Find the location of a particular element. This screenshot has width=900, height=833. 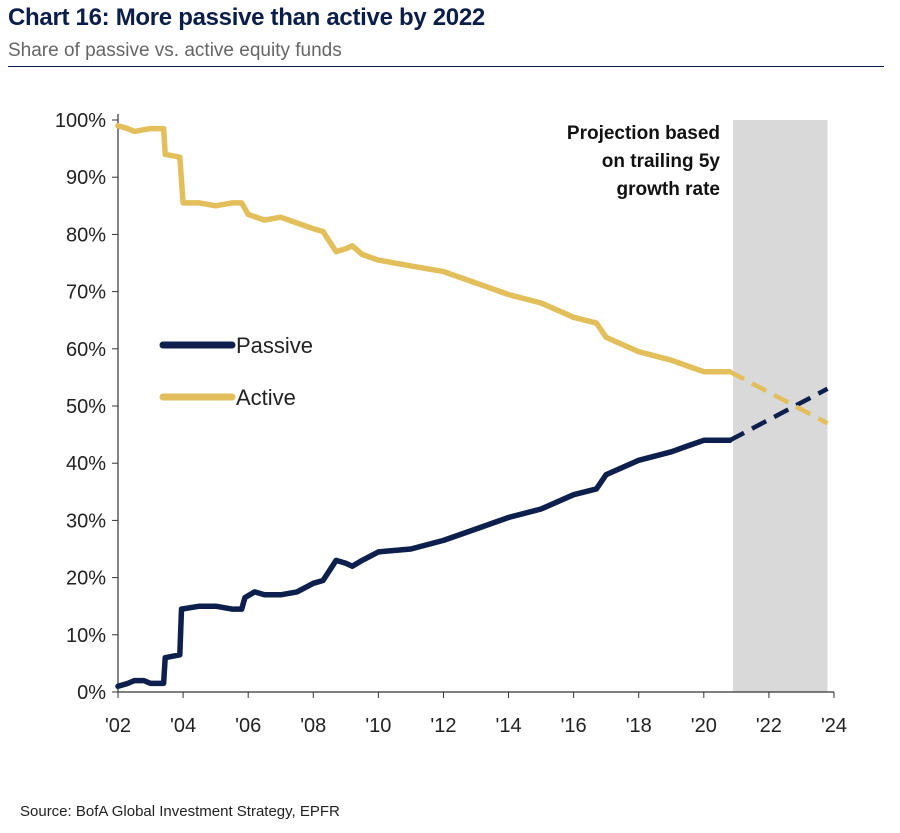

x-tick-label: '12 is located at coordinates (443, 726).